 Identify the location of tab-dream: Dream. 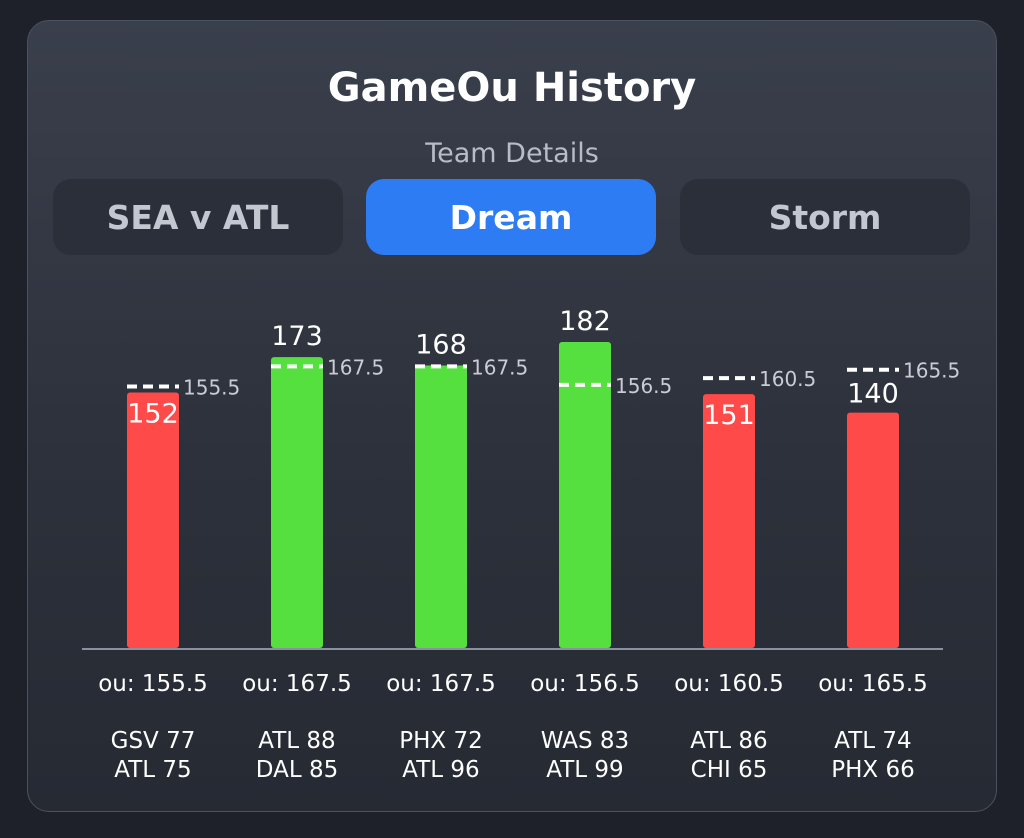
(511, 217).